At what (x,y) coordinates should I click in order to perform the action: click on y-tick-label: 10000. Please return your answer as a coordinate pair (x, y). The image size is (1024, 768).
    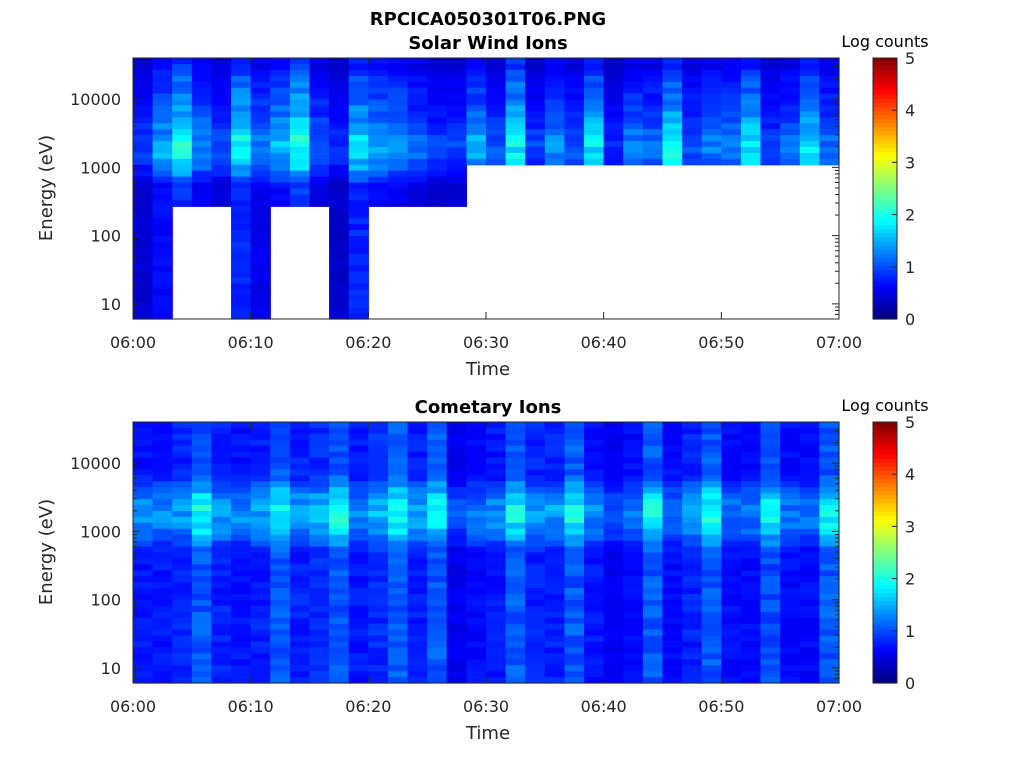
    Looking at the image, I should click on (95, 463).